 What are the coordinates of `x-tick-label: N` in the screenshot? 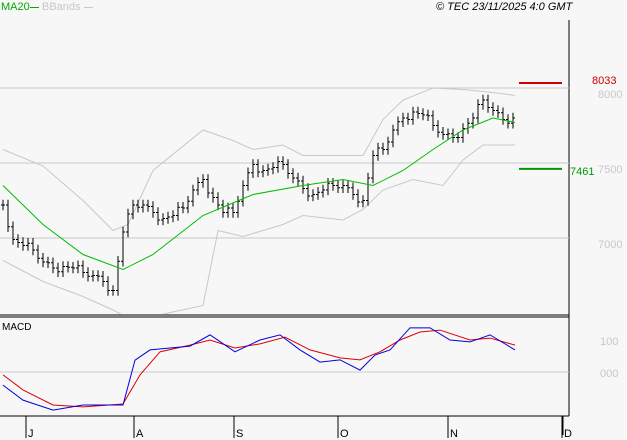 It's located at (454, 434).